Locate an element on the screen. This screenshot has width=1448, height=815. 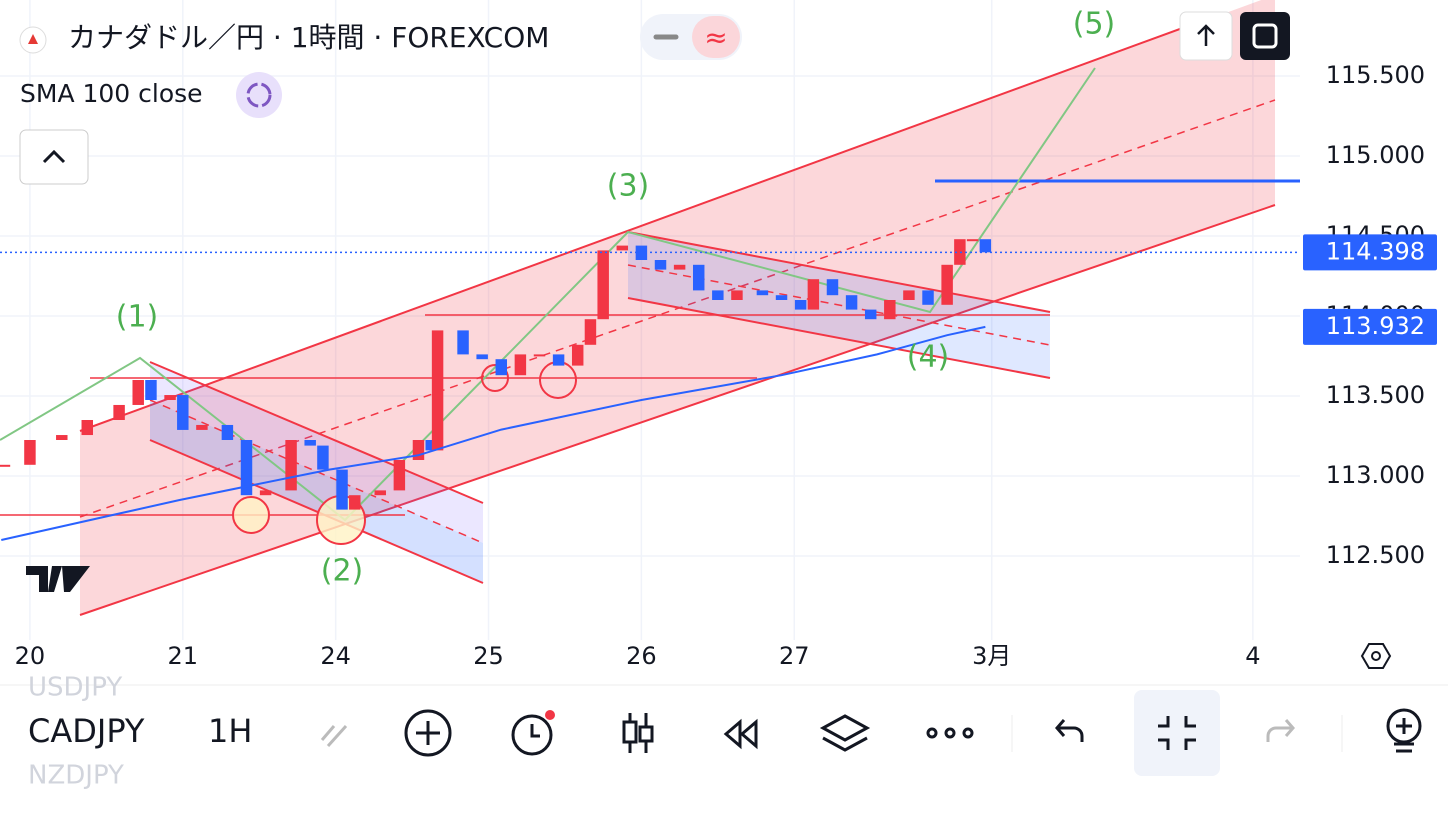
y-tick-label: 113.000 is located at coordinates (1375, 475).